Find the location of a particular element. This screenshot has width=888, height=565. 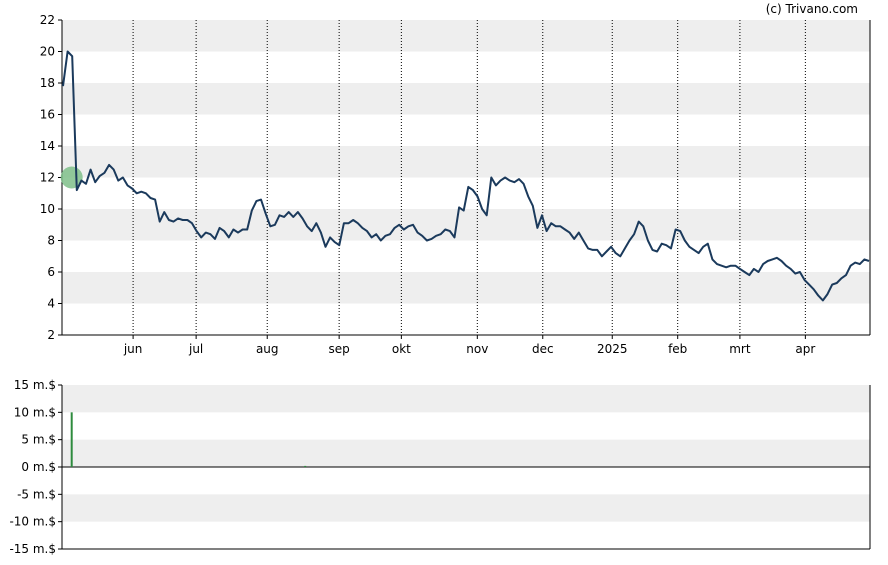

price-y-tick-label: 4 is located at coordinates (51, 304).